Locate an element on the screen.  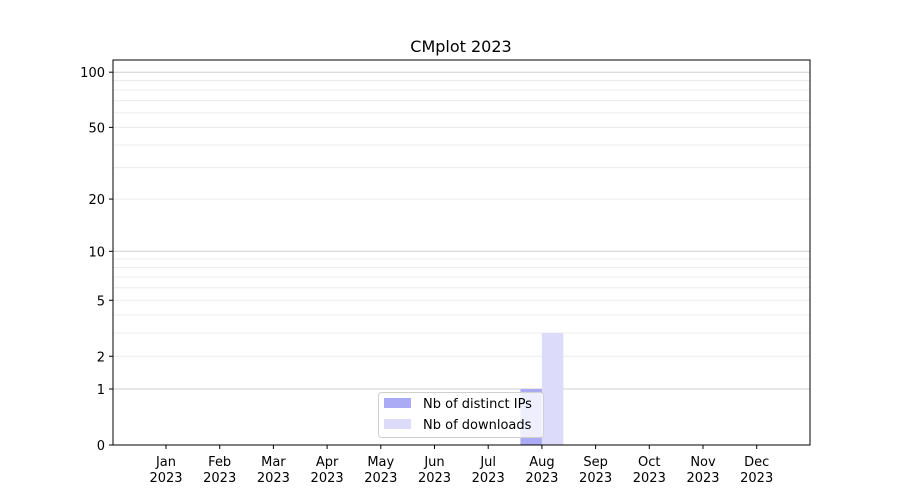
x-tick-label: Jun 2023 is located at coordinates (434, 470).